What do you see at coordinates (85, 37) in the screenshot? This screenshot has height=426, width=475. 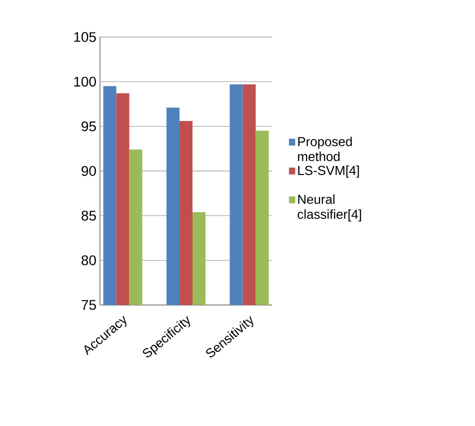 I see `y-tick-label: 105` at bounding box center [85, 37].